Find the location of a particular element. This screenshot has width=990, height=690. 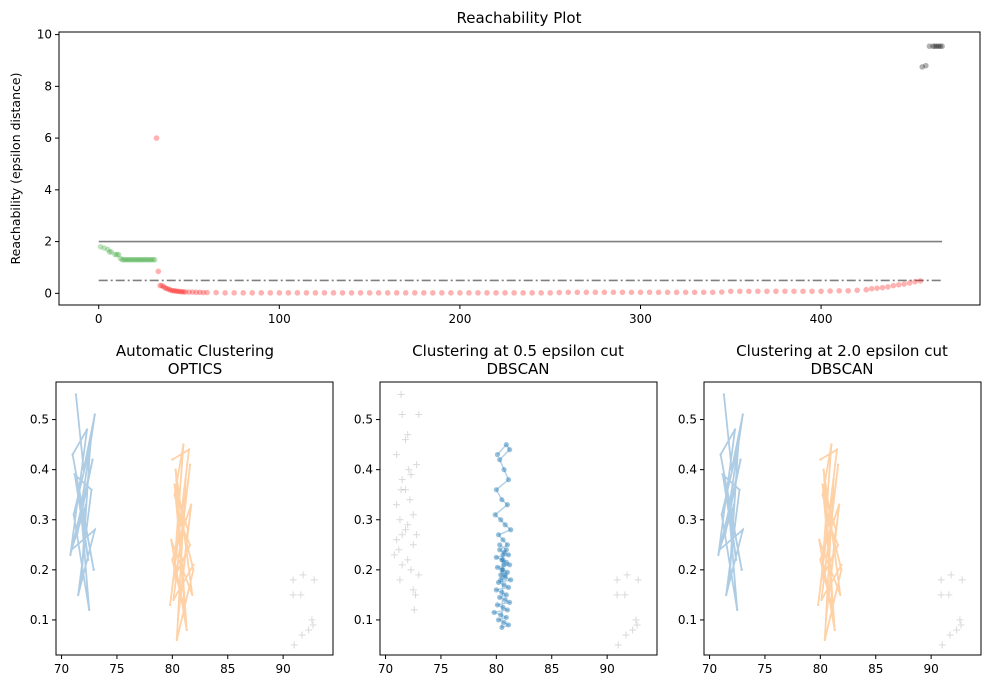

y-tick-label: 6 is located at coordinates (48, 138).